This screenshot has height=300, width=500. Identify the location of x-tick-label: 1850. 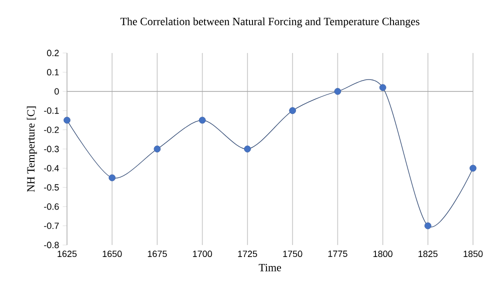
(473, 254).